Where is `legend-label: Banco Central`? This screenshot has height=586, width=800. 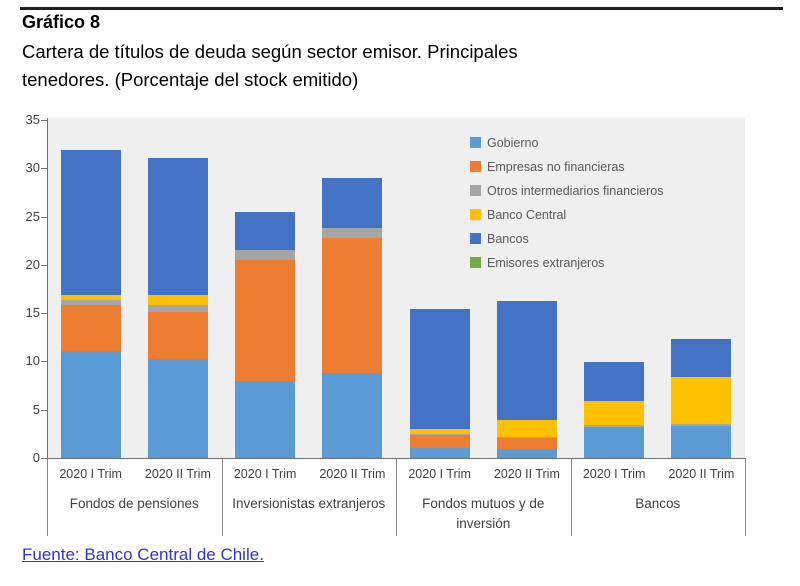
legend-label: Banco Central is located at coordinates (527, 214).